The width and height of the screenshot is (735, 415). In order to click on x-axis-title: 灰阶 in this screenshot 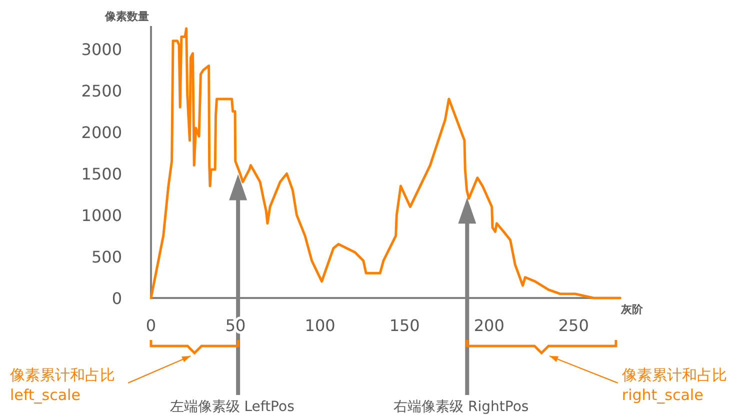, I will do `click(632, 309)`.